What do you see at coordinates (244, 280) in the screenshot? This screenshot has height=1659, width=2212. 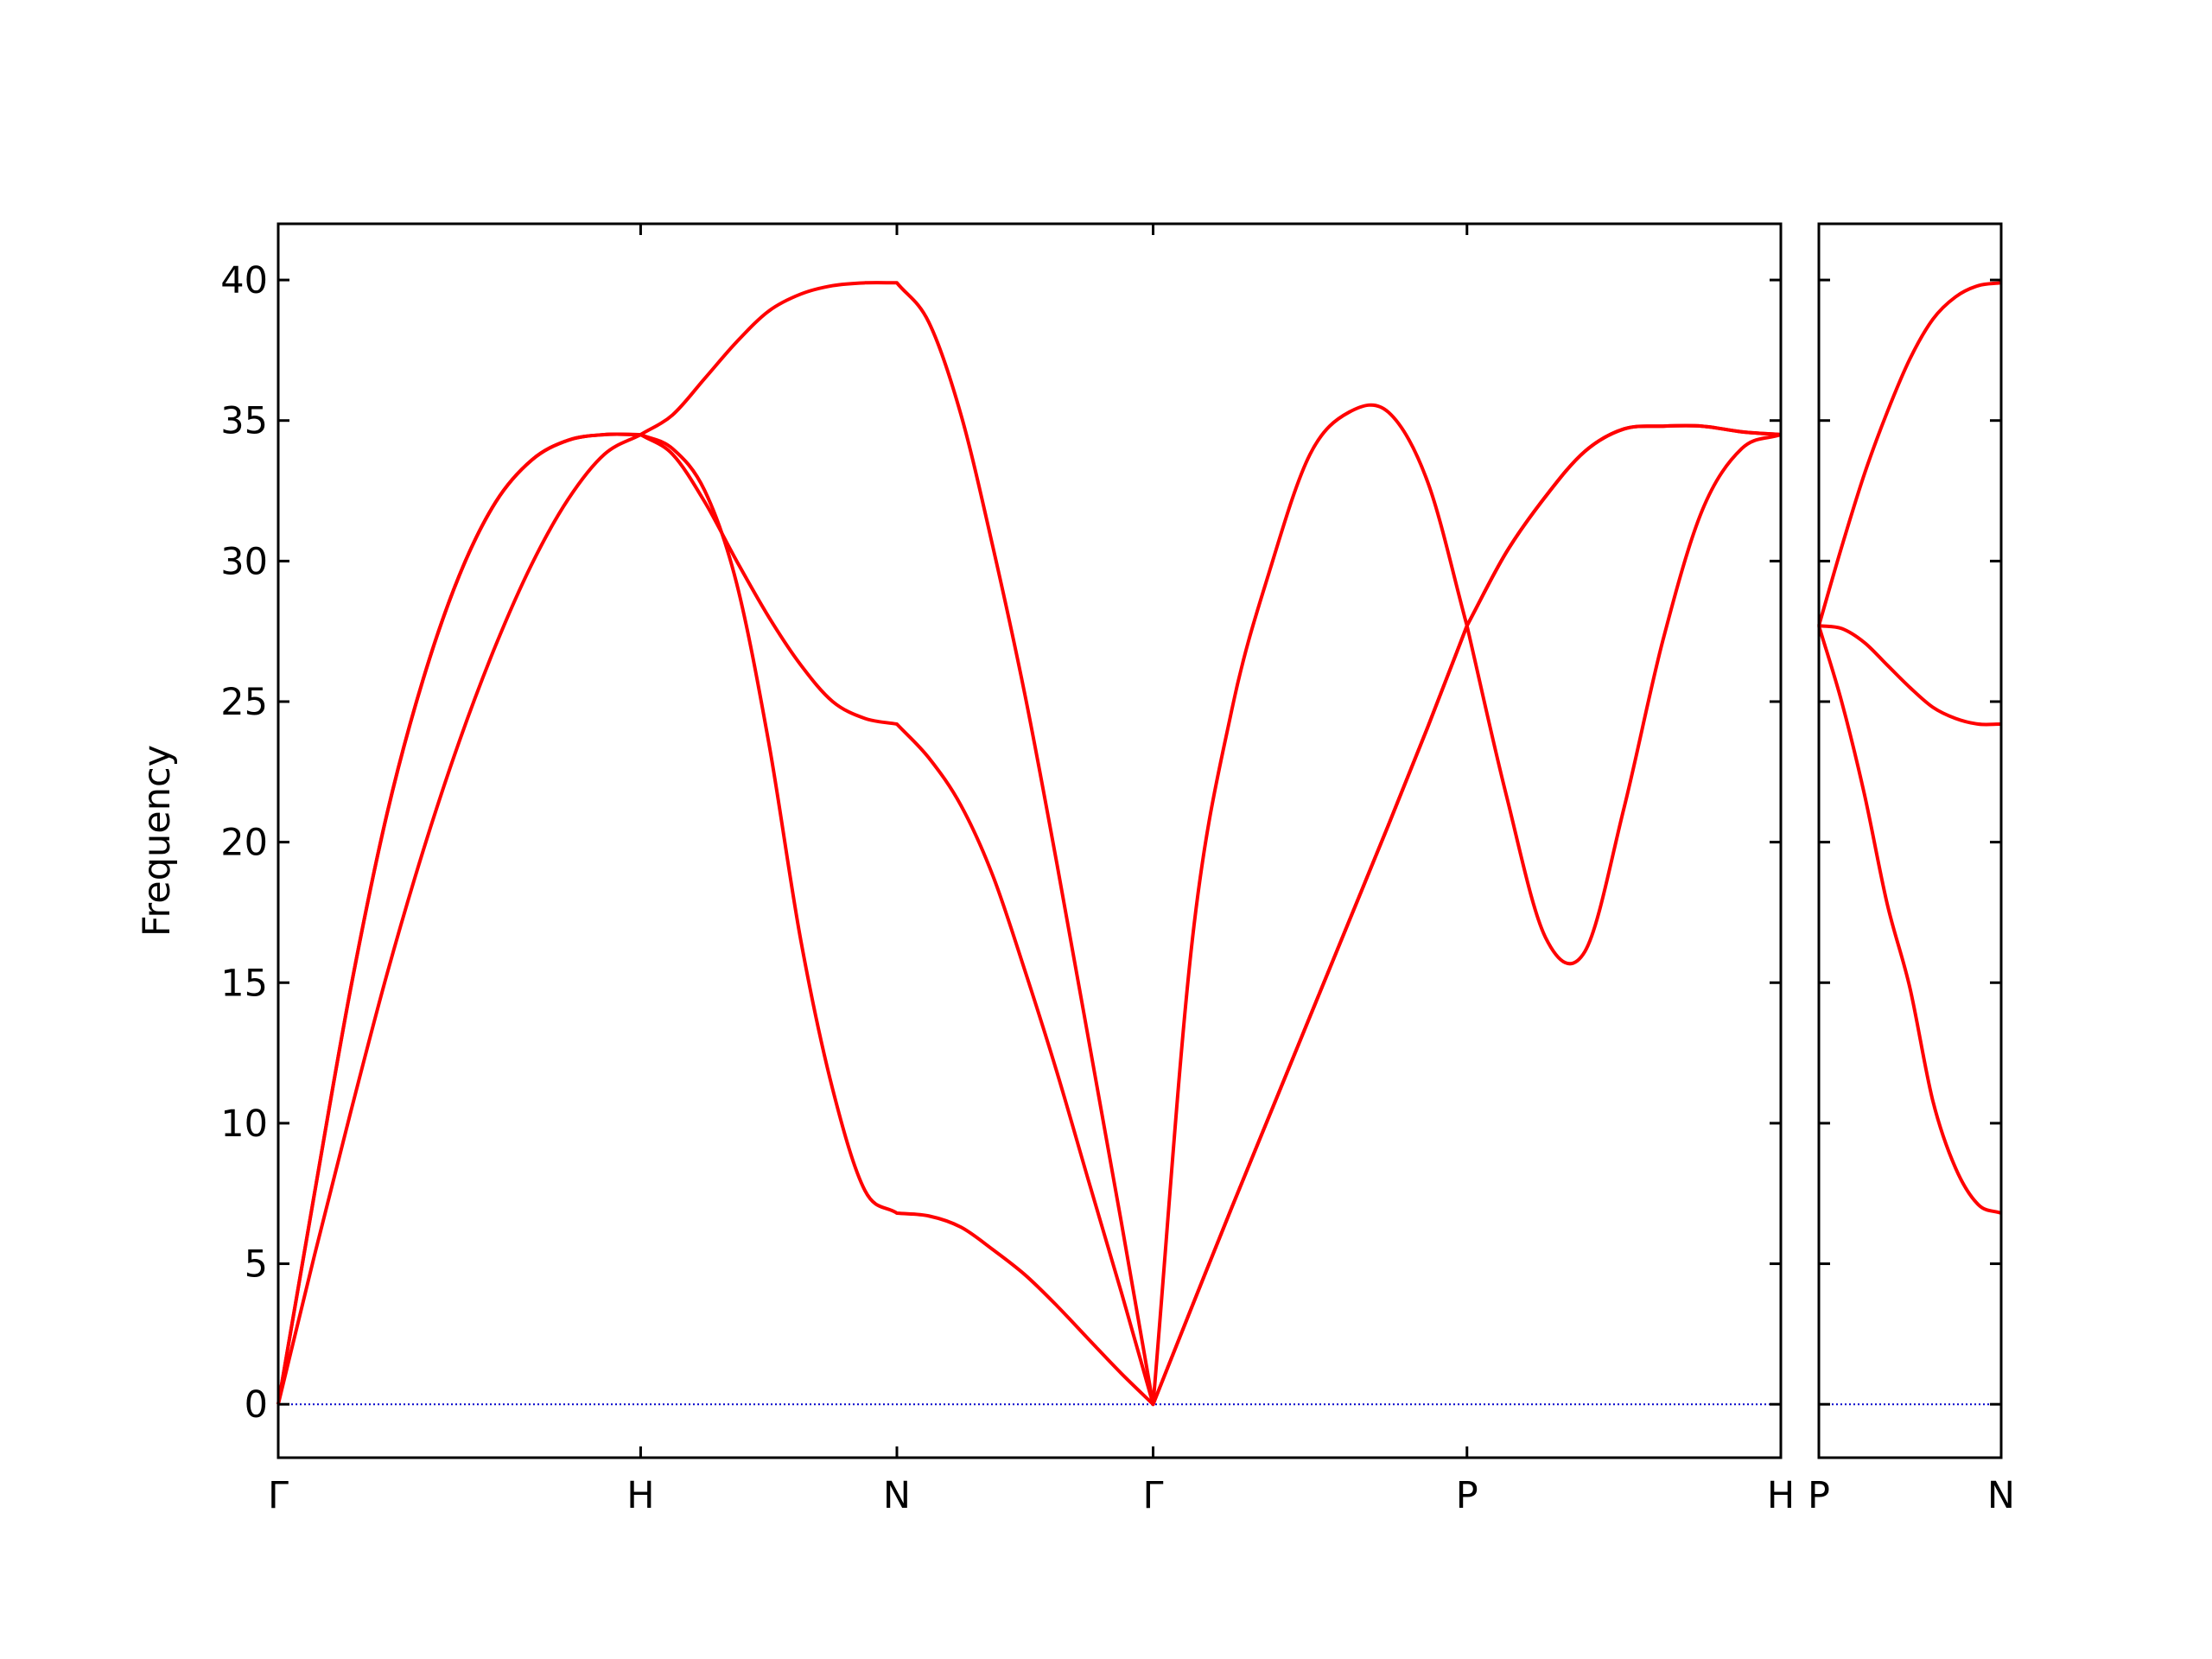 I see `y-tick-label: 40` at bounding box center [244, 280].